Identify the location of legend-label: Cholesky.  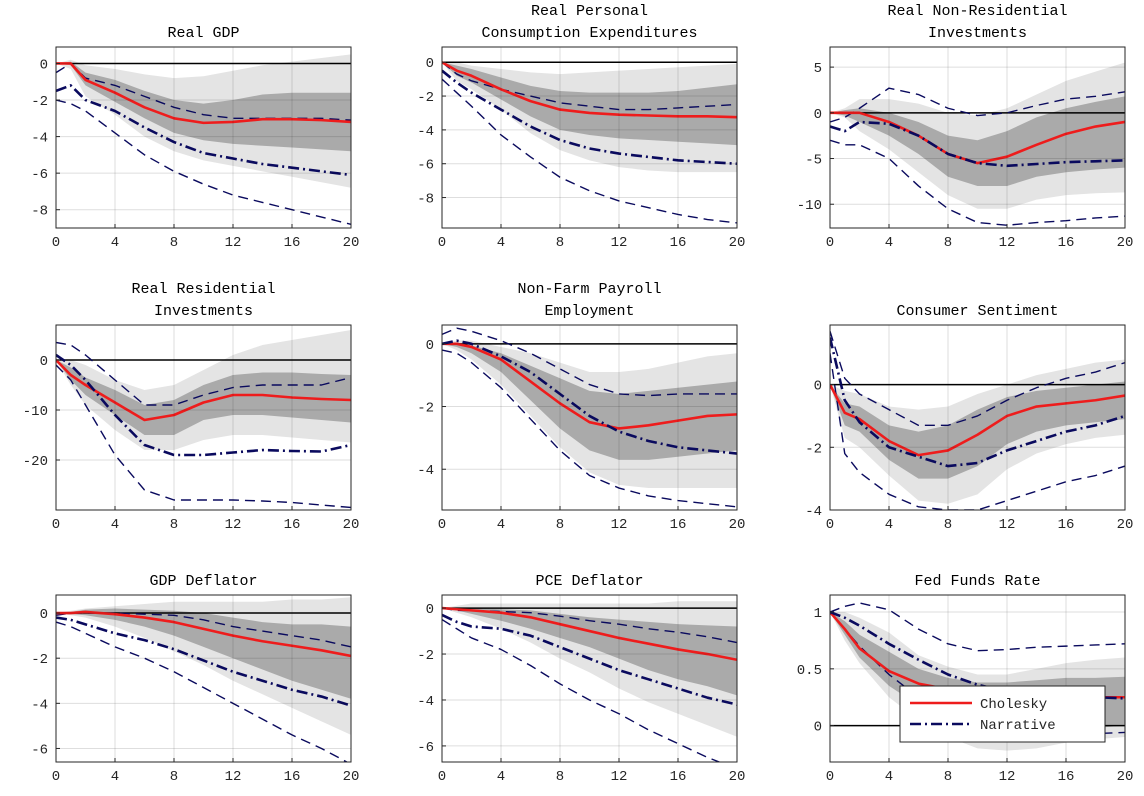
(1013, 705).